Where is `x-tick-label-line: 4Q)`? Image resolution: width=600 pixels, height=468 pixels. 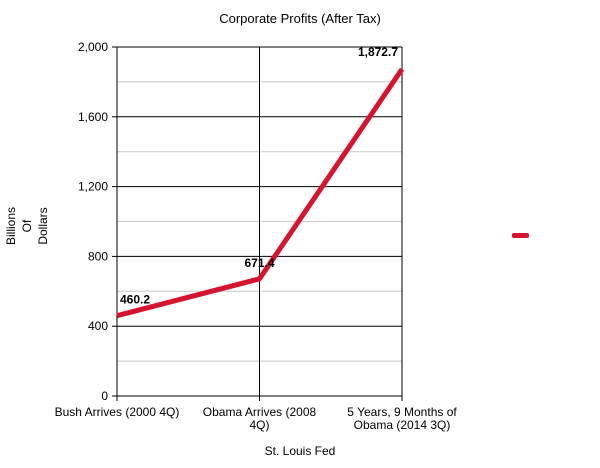
x-tick-label-line: 4Q) is located at coordinates (259, 425).